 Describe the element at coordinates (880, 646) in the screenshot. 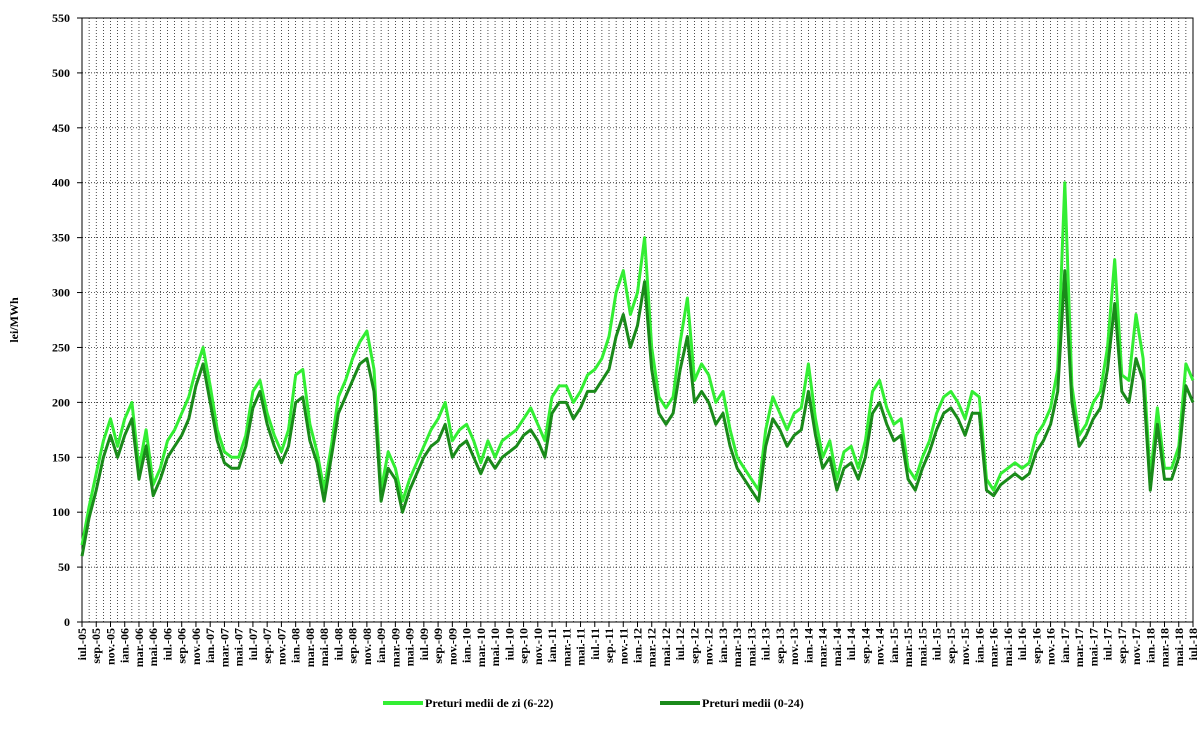

I see `x-tick-label: nov.-14` at that location.